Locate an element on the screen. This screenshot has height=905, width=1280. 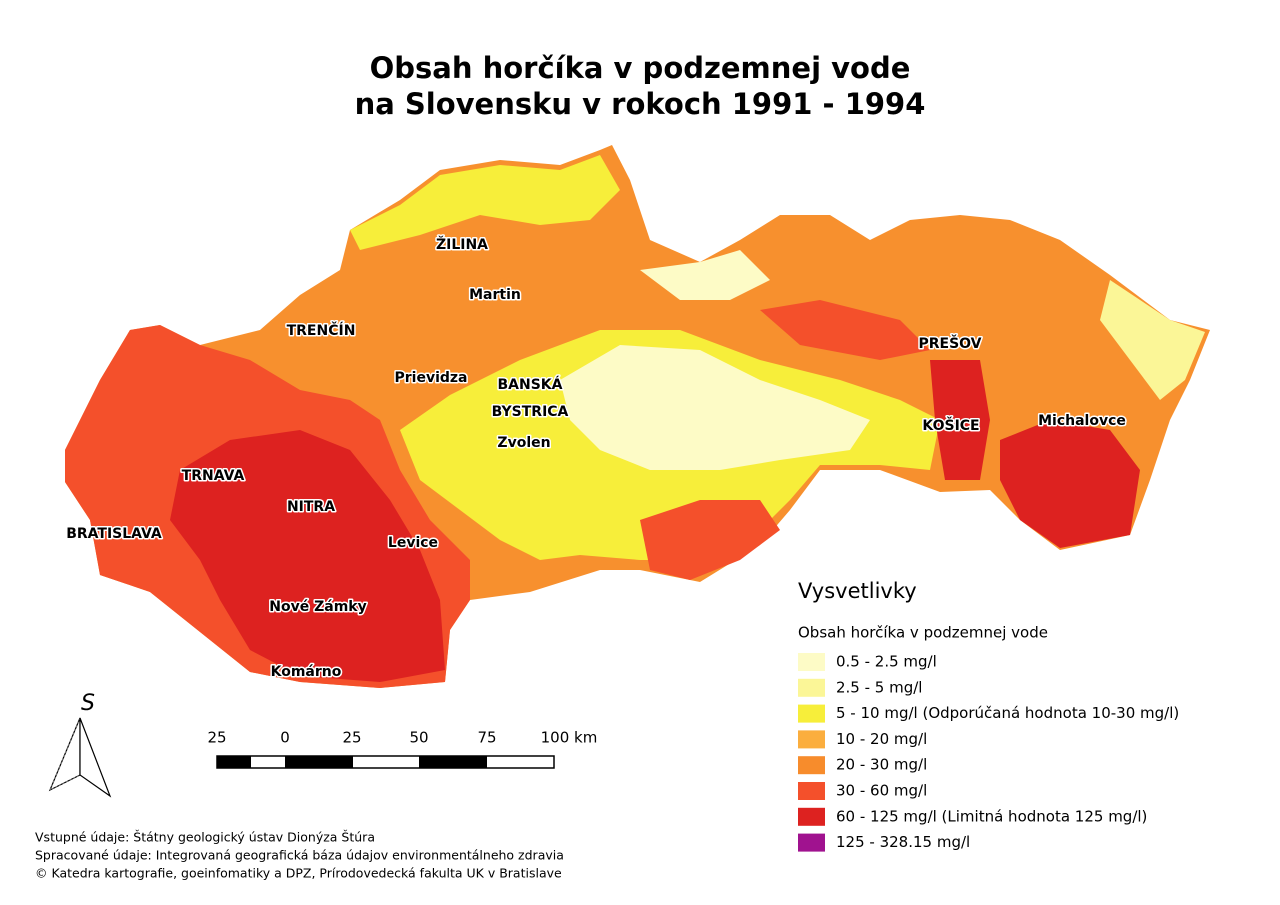
city-label: PREŠOV is located at coordinates (949, 343).